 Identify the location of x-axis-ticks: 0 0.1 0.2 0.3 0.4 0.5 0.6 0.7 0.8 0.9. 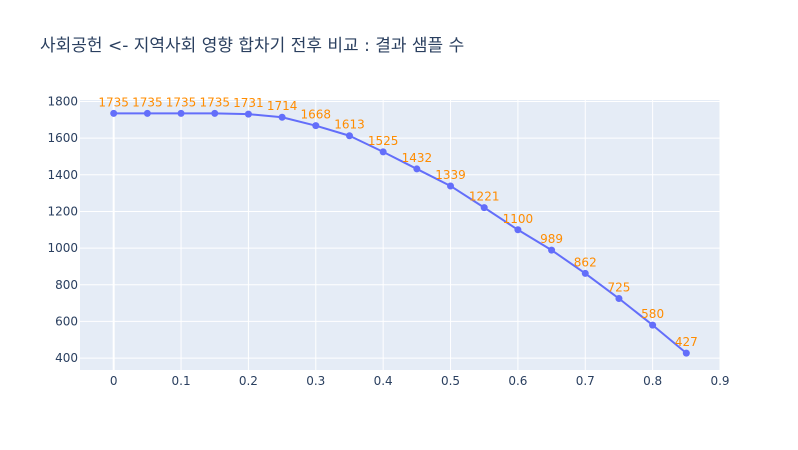
(420, 381).